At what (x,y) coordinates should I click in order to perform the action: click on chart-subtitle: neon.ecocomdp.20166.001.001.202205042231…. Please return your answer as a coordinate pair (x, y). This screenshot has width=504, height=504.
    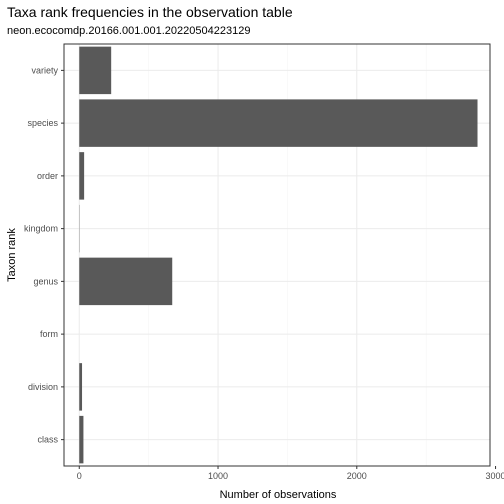
    Looking at the image, I should click on (128, 31).